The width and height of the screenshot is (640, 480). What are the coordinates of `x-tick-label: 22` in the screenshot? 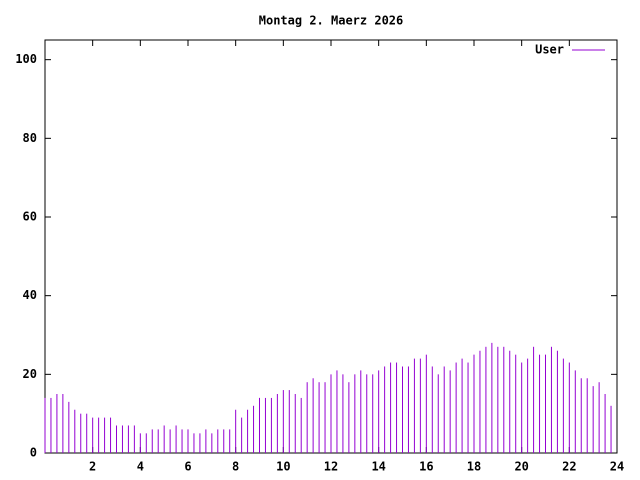 It's located at (569, 467).